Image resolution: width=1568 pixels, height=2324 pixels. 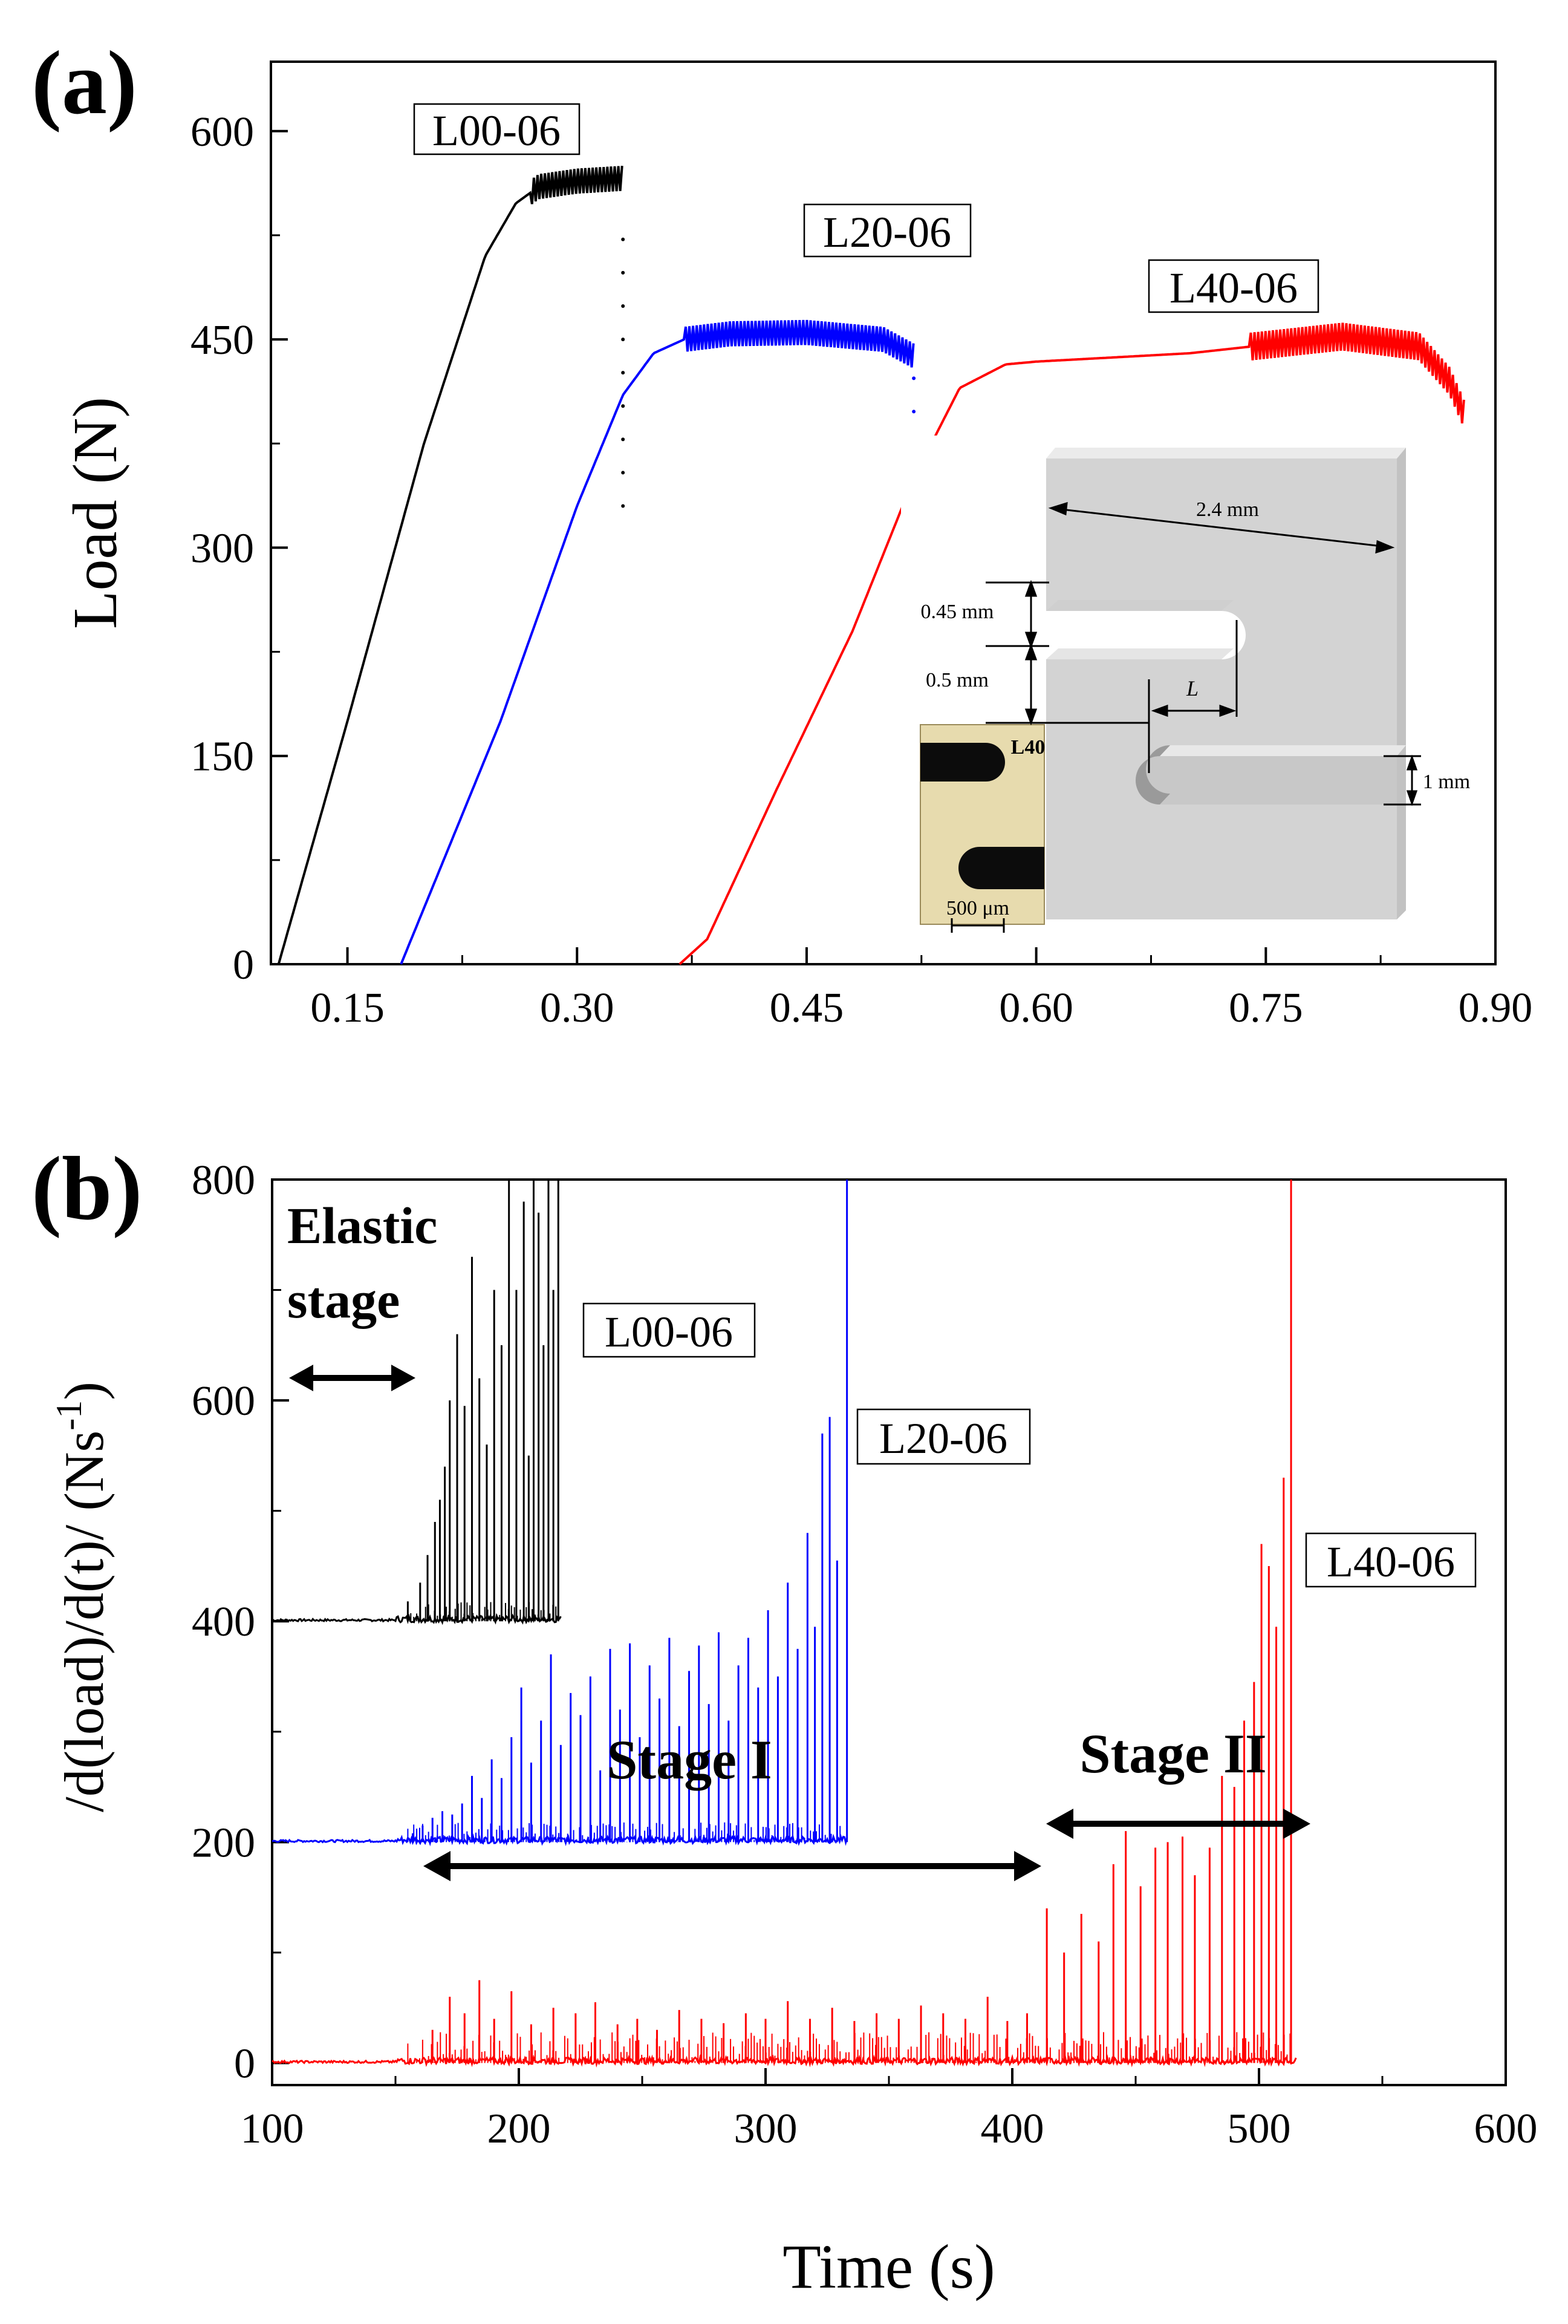 What do you see at coordinates (807, 1008) in the screenshot?
I see `x-tick-label-a: 0.45` at bounding box center [807, 1008].